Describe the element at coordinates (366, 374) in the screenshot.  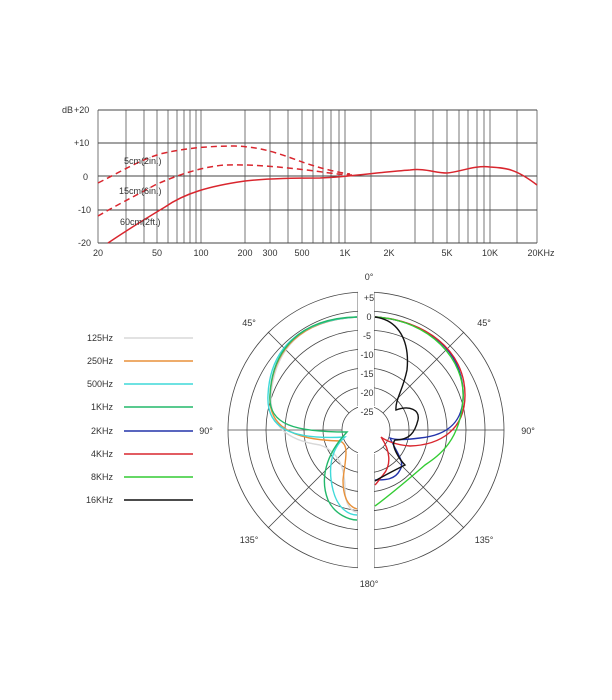
I see `svg-text: -15` at that location.